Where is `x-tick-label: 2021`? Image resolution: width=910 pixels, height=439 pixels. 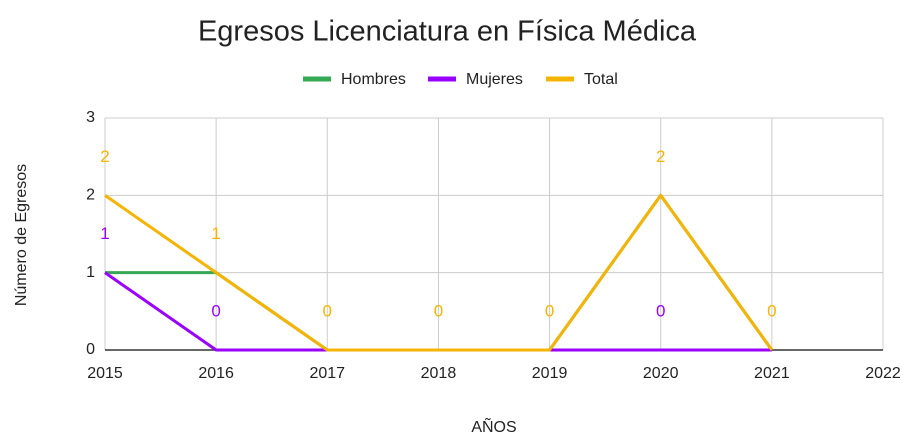
x-tick-label: 2021 is located at coordinates (772, 373).